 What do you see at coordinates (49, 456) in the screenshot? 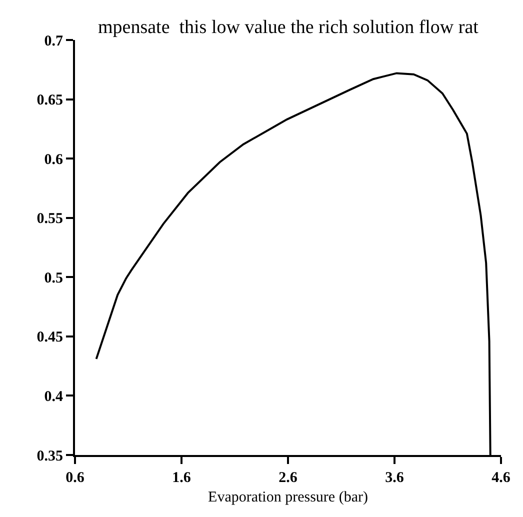
I see `y-tick-label: 0.35` at bounding box center [49, 456].